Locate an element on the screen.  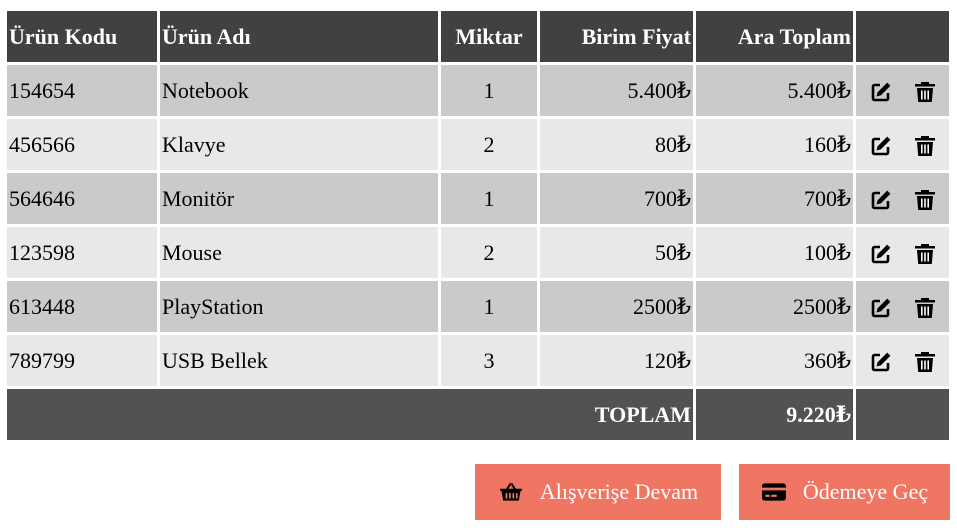
total-empty-cell is located at coordinates (902, 414).